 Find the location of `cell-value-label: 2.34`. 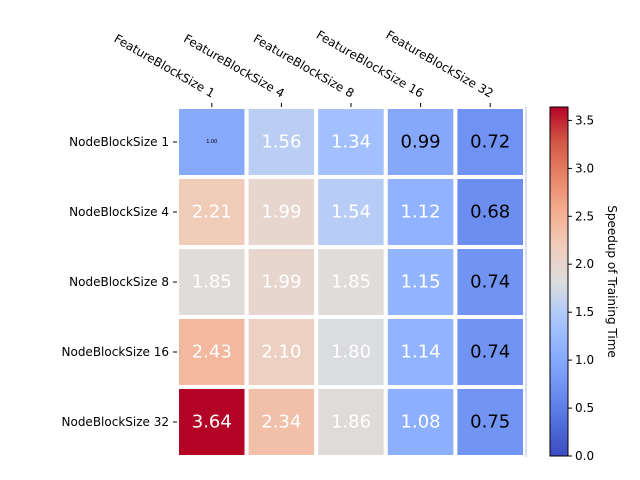

cell-value-label: 2.34 is located at coordinates (281, 422).